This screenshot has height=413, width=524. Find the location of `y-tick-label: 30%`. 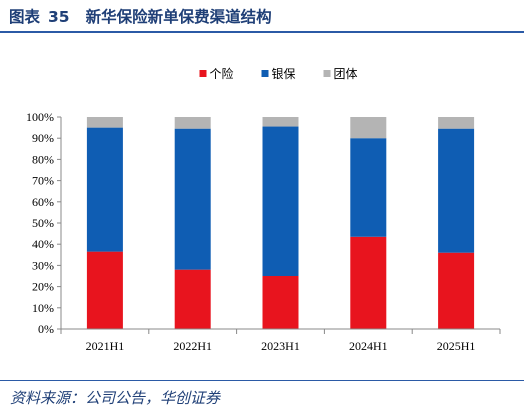

y-tick-label: 30% is located at coordinates (43, 265).